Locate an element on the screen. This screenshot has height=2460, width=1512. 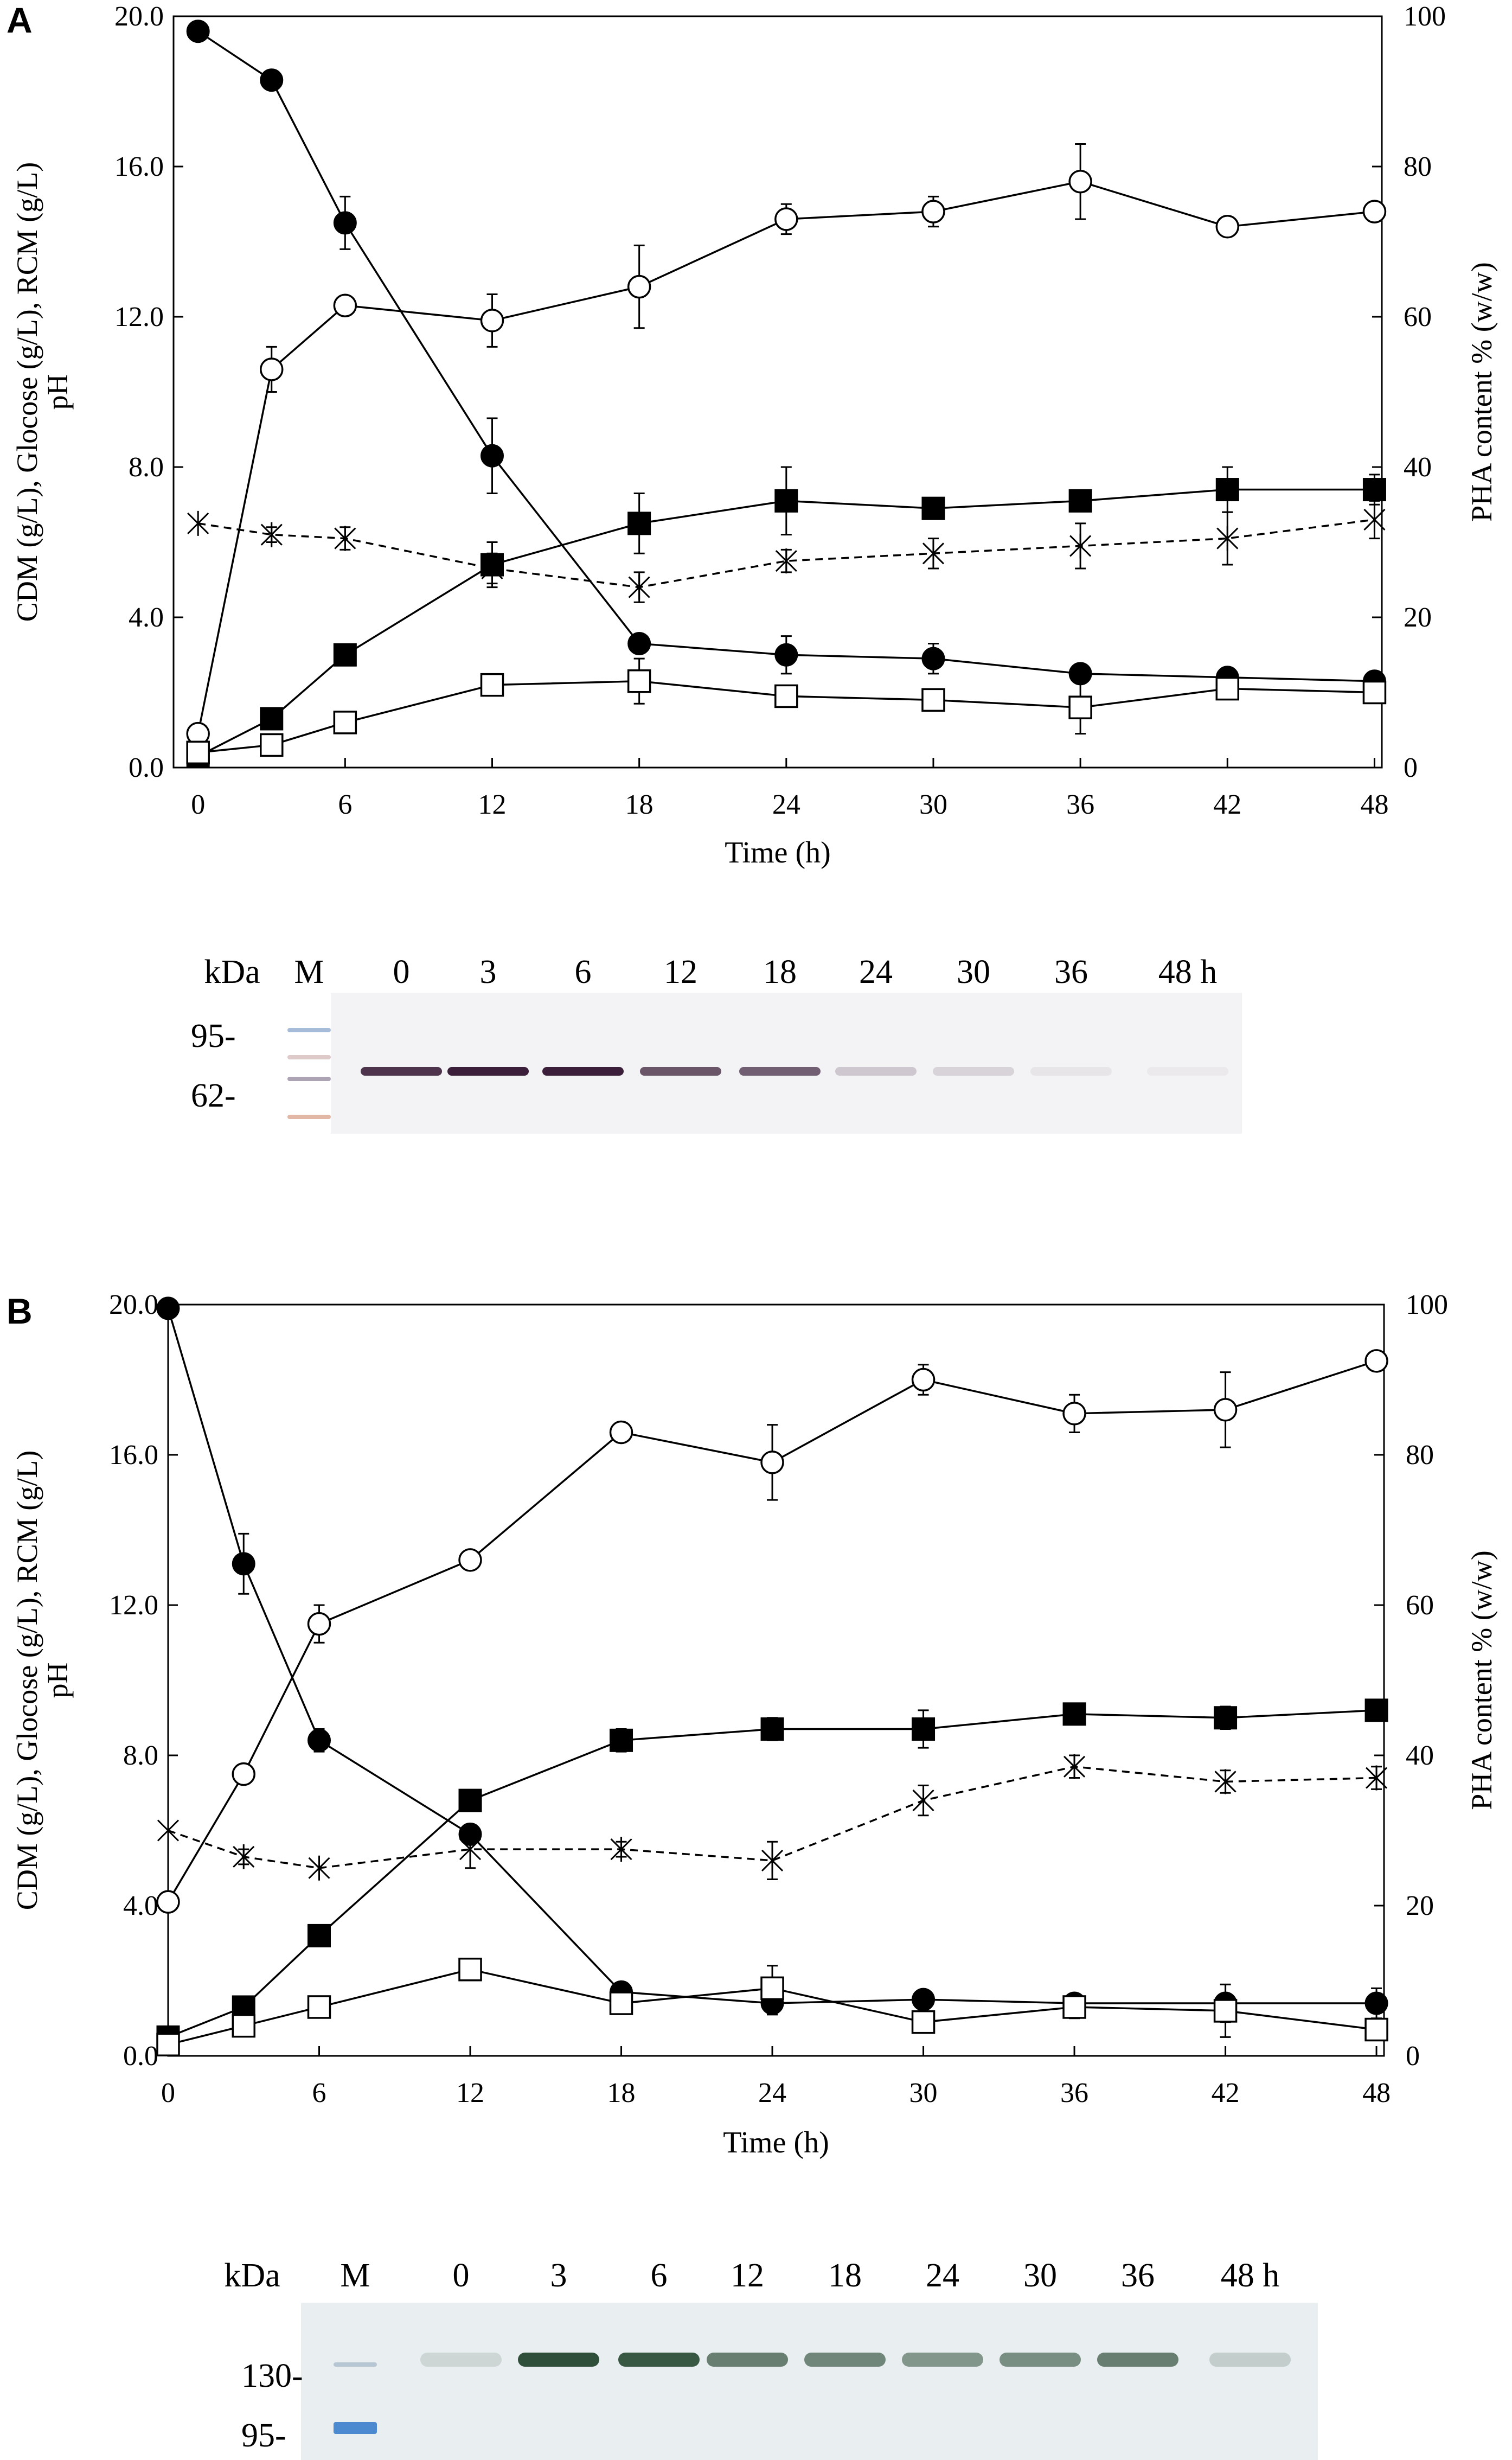
gel-lane-label: 6 is located at coordinates (659, 2275).